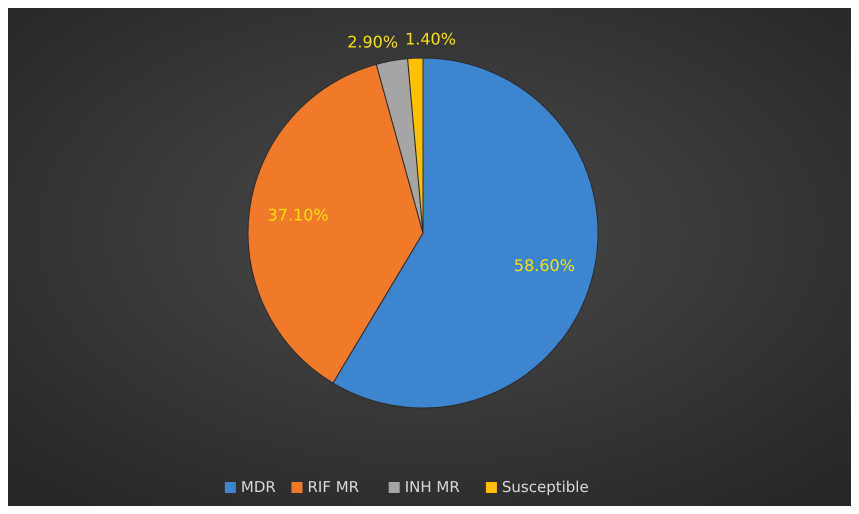 The width and height of the screenshot is (859, 514). Describe the element at coordinates (372, 42) in the screenshot. I see `data-label: 2.90%` at that location.